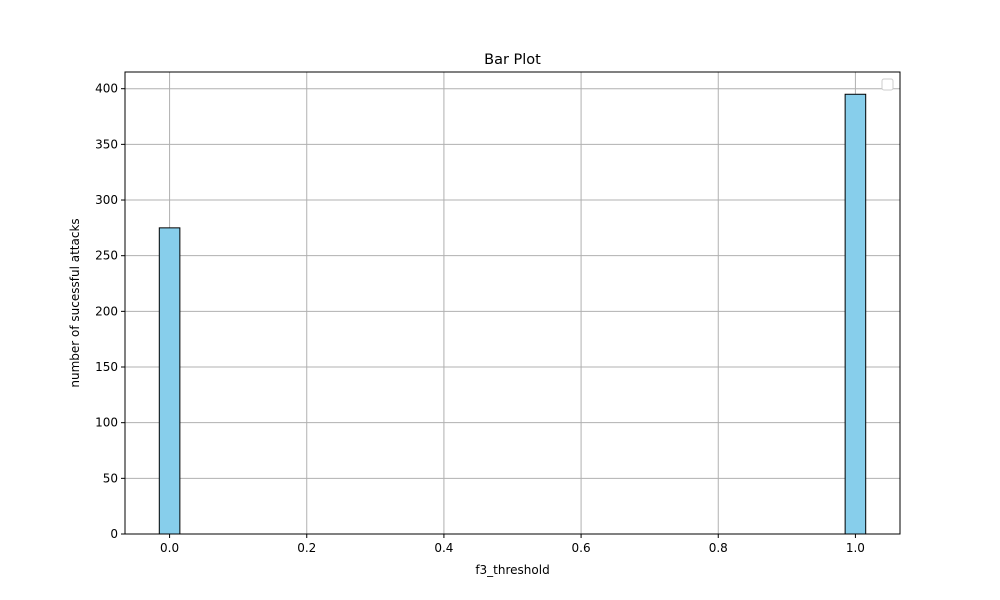 The height and width of the screenshot is (600, 1000). Describe the element at coordinates (114, 534) in the screenshot. I see `y-tick-label: 0` at that location.